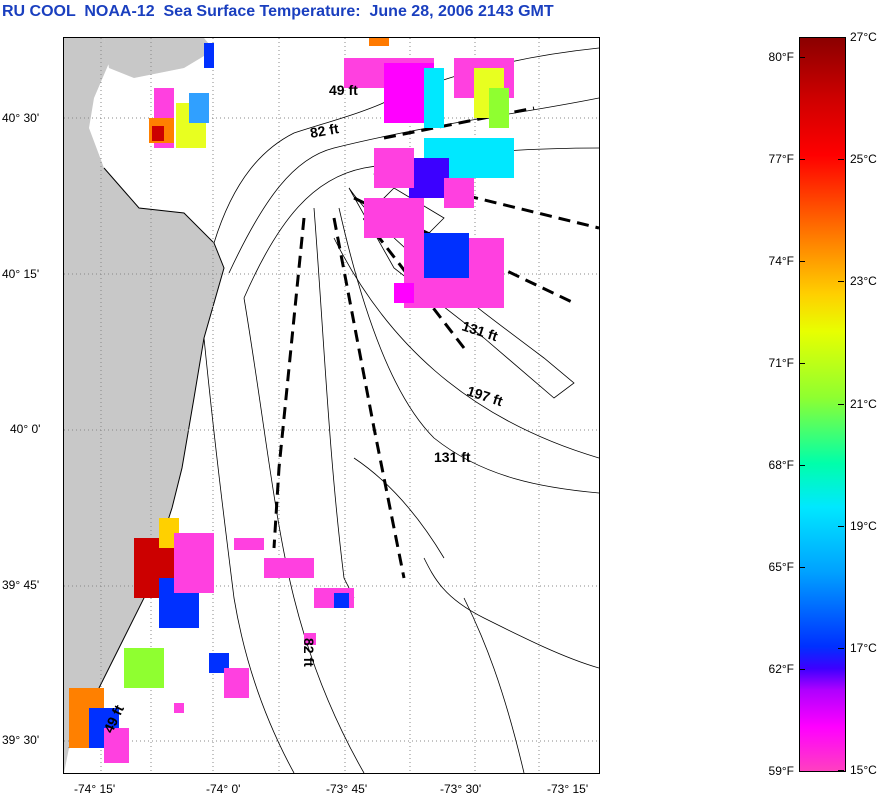  I want to click on colorbar-f-68: 68°F, so click(781, 465).